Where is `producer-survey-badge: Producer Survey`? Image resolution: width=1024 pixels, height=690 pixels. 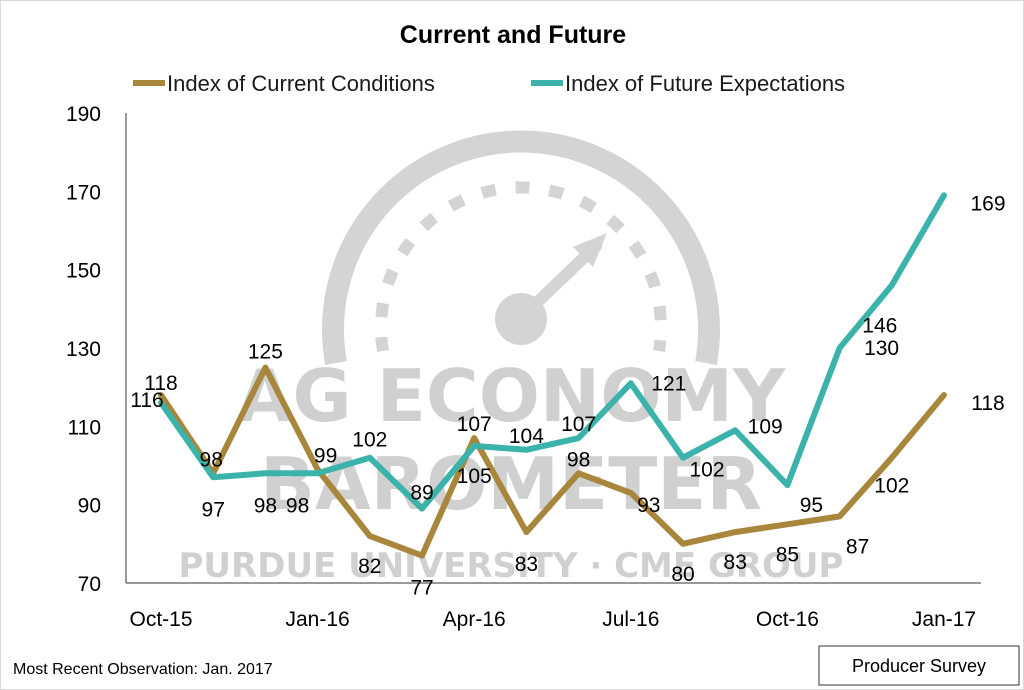 producer-survey-badge: Producer Survey is located at coordinates (919, 665).